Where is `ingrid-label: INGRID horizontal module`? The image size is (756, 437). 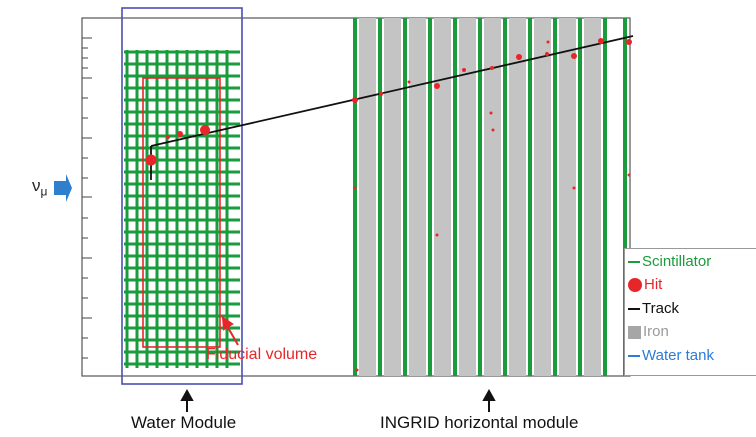 ingrid-label: INGRID horizontal module is located at coordinates (479, 423).